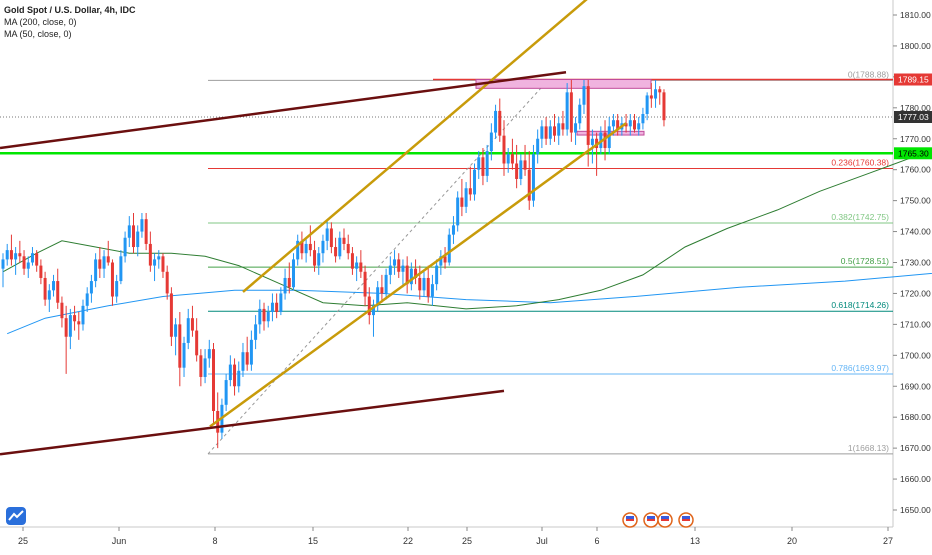 The height and width of the screenshot is (555, 932). Describe the element at coordinates (630, 522) in the screenshot. I see `event-flag-white` at that location.